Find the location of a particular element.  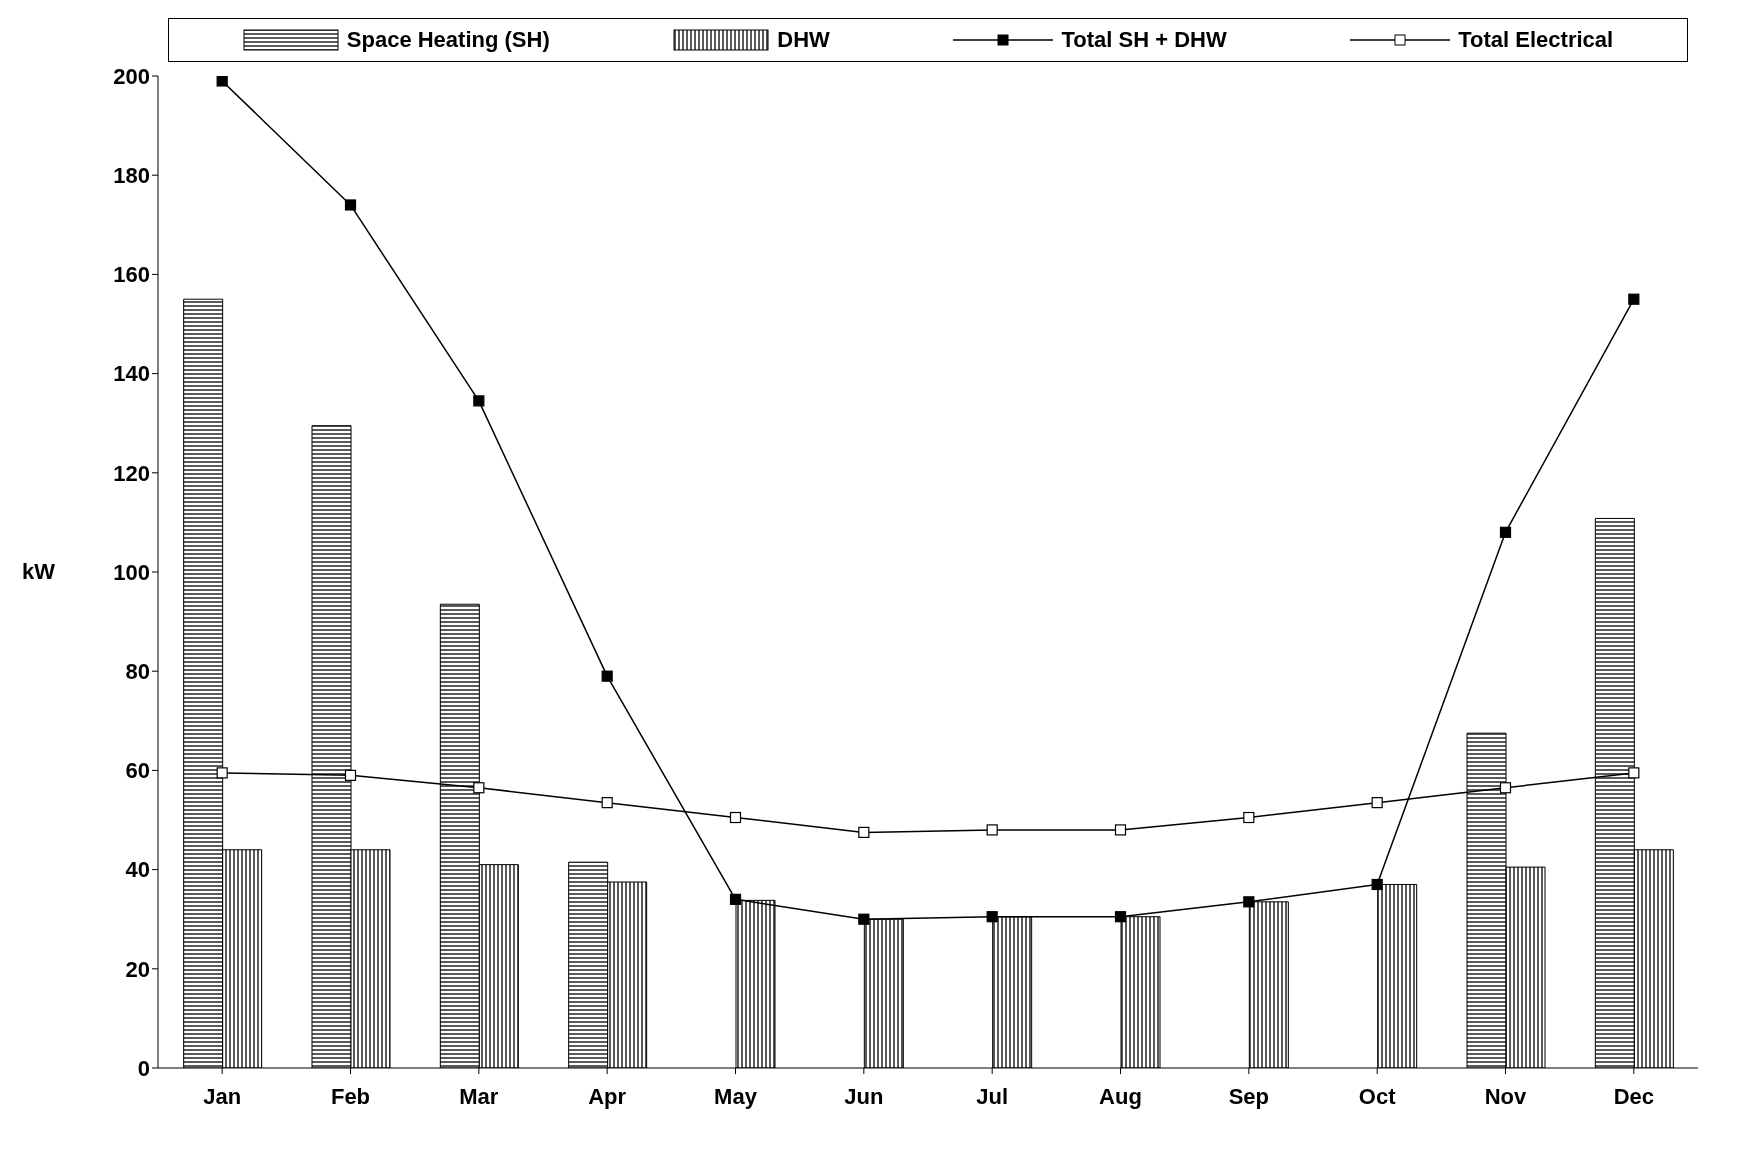

y-tick-label: 40 is located at coordinates (137, 870).